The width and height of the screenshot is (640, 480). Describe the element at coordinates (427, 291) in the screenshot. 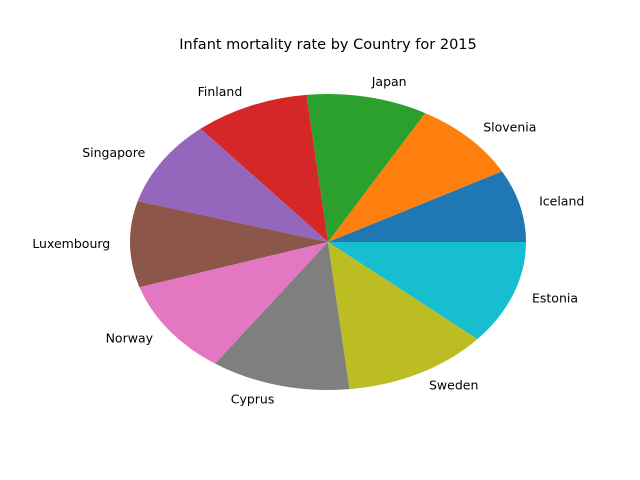

I see `pie-slice-estonia` at that location.